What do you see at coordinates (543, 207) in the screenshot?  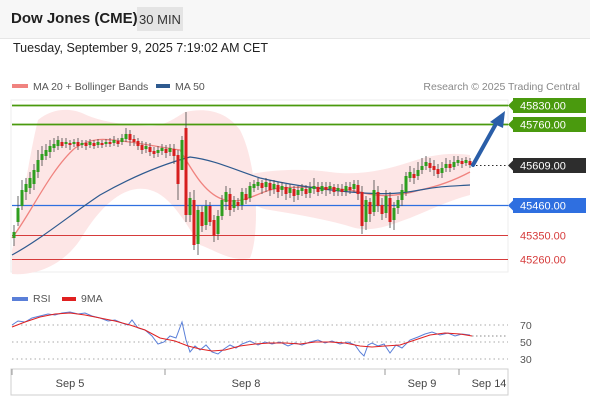 I see `level-label-45460.00: 45460.00` at bounding box center [543, 207].